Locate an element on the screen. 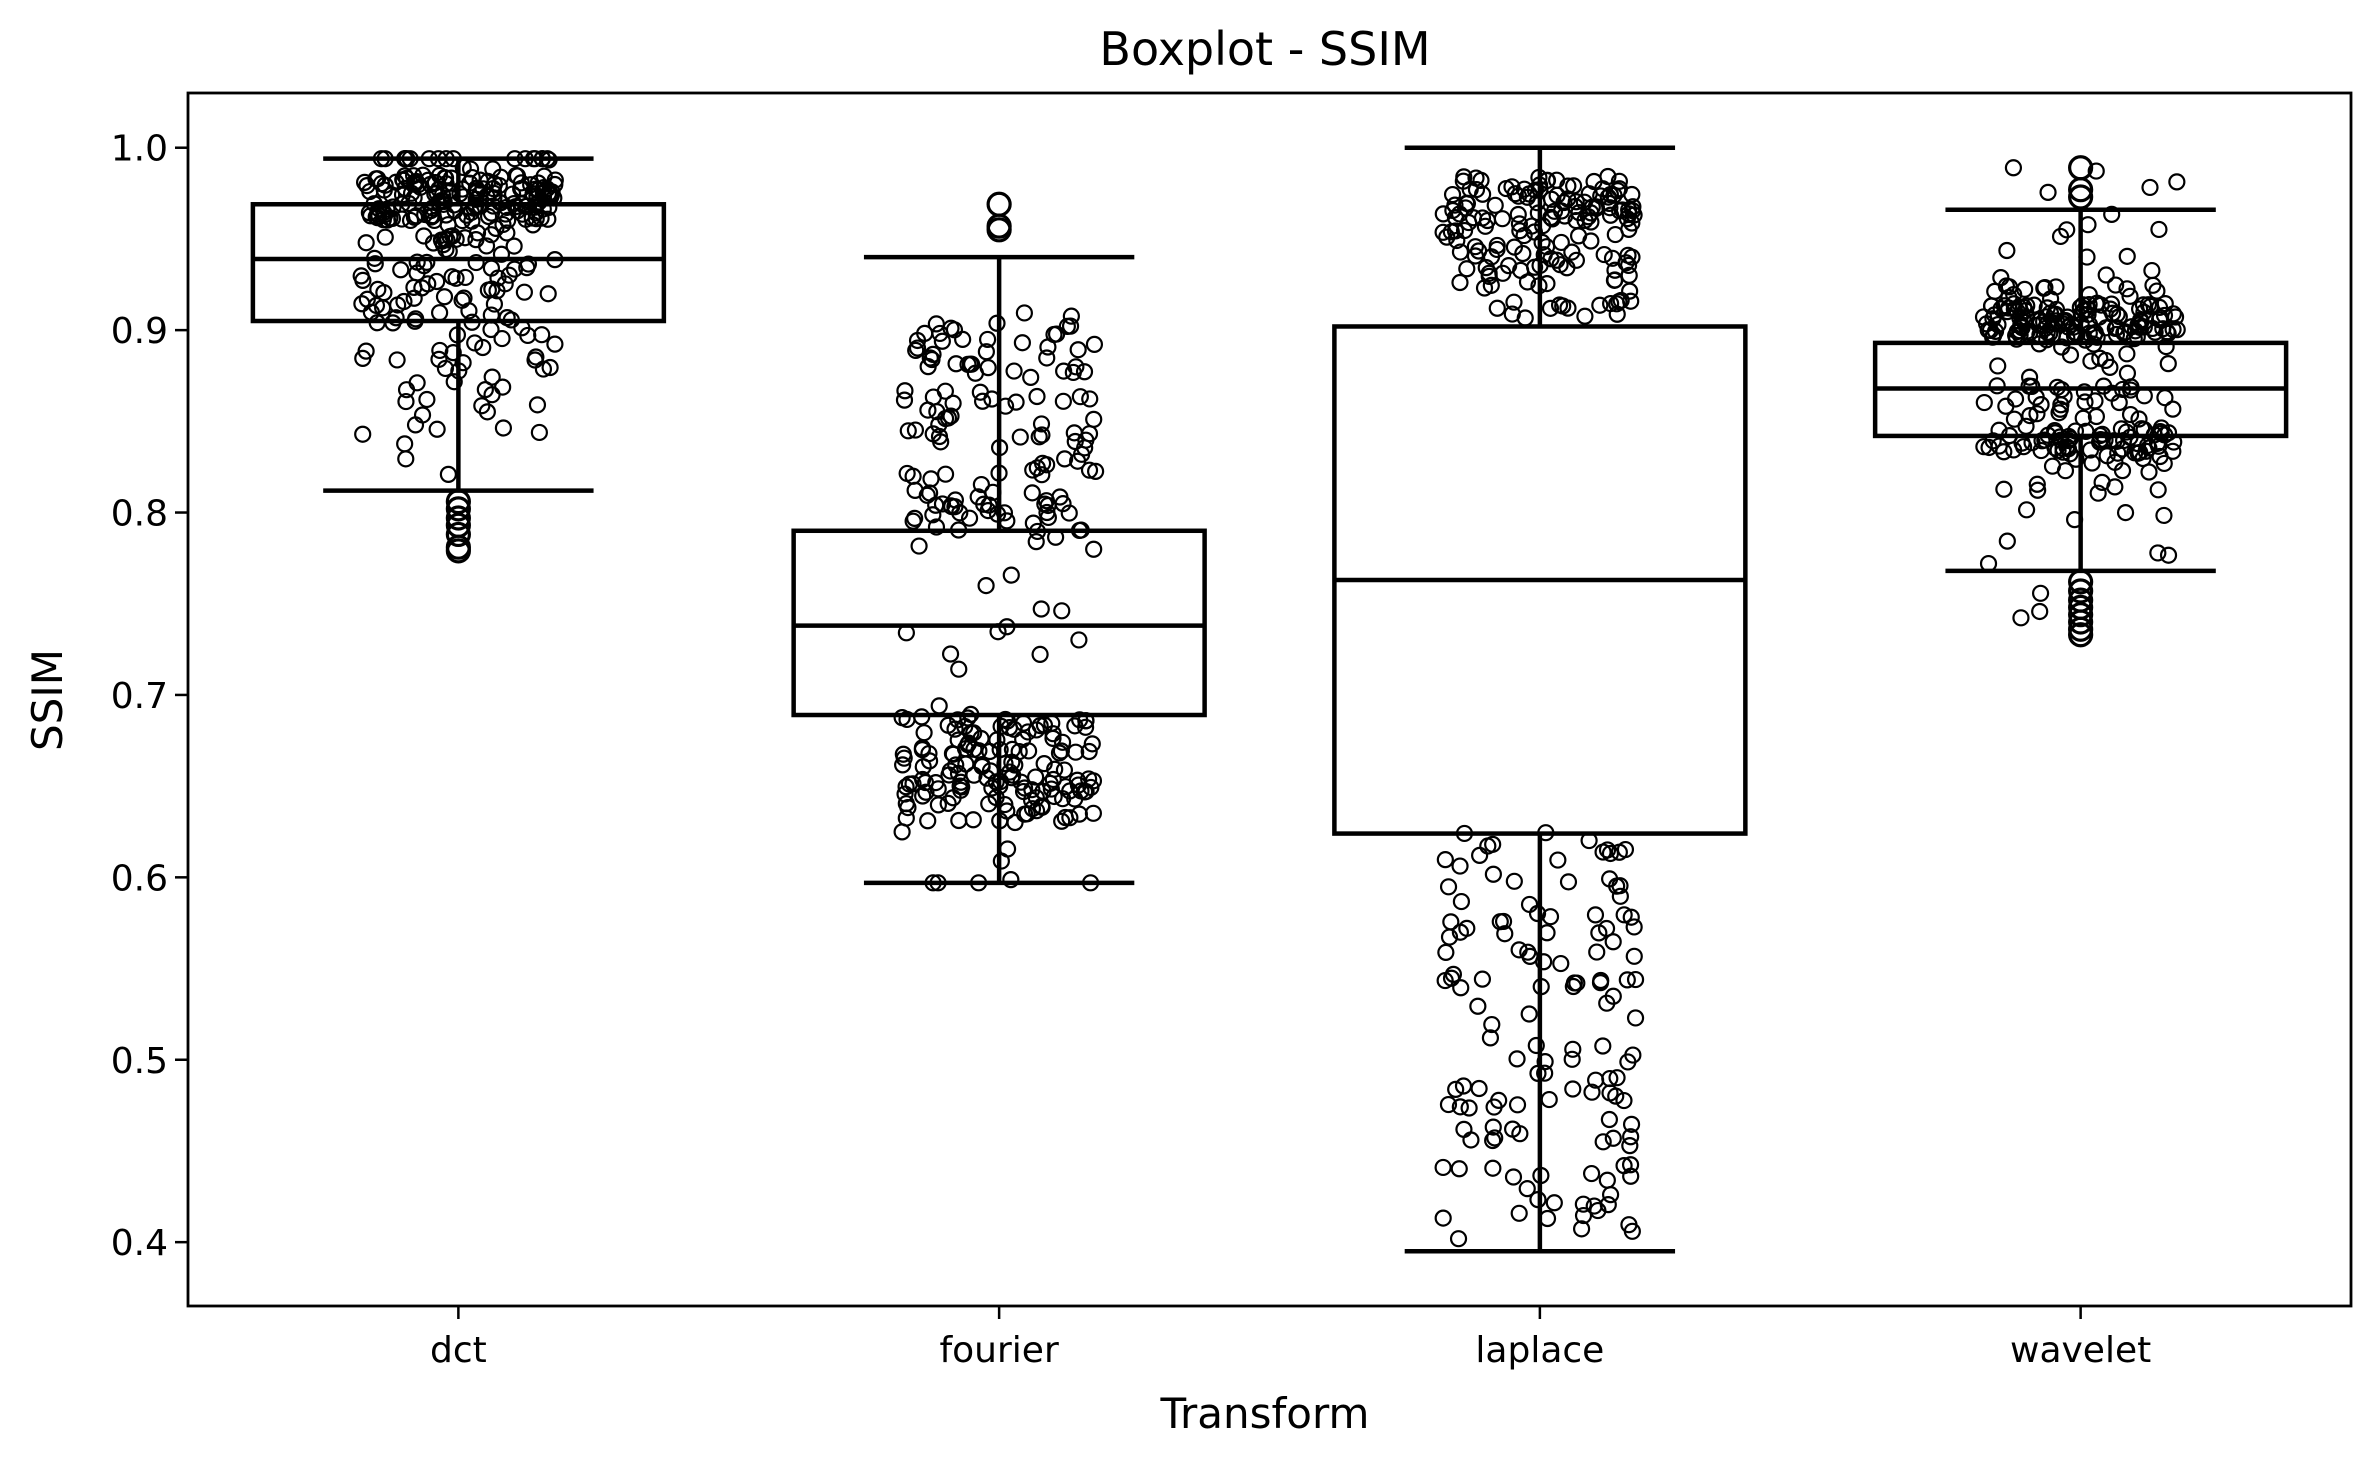  x-axis-label: Transform is located at coordinates (1265, 1413).